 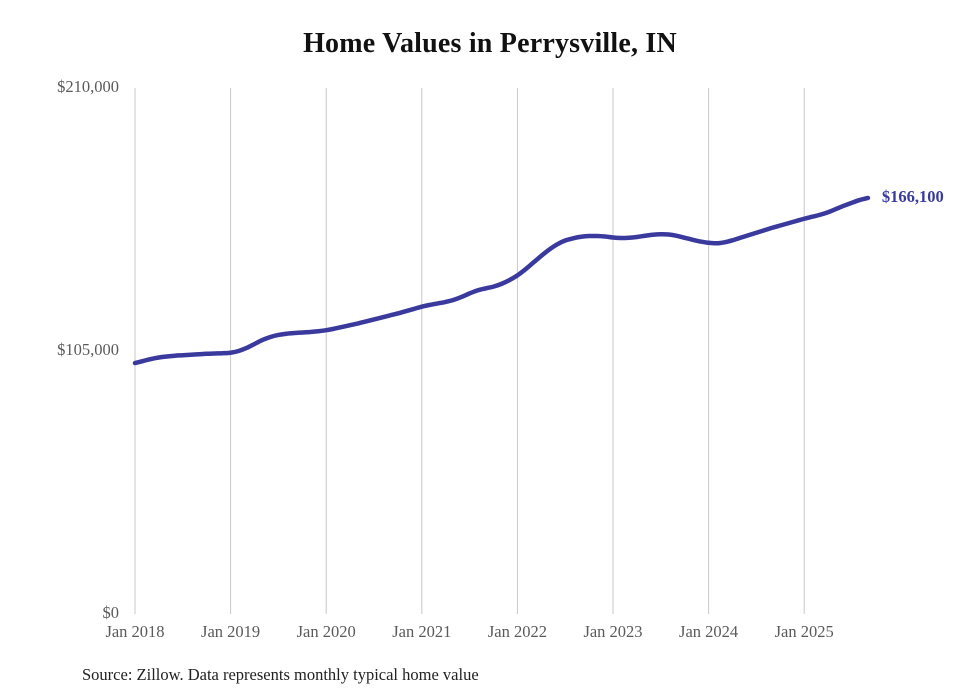 What do you see at coordinates (804, 631) in the screenshot?
I see `x-axis-tick-label: Jan 2025` at bounding box center [804, 631].